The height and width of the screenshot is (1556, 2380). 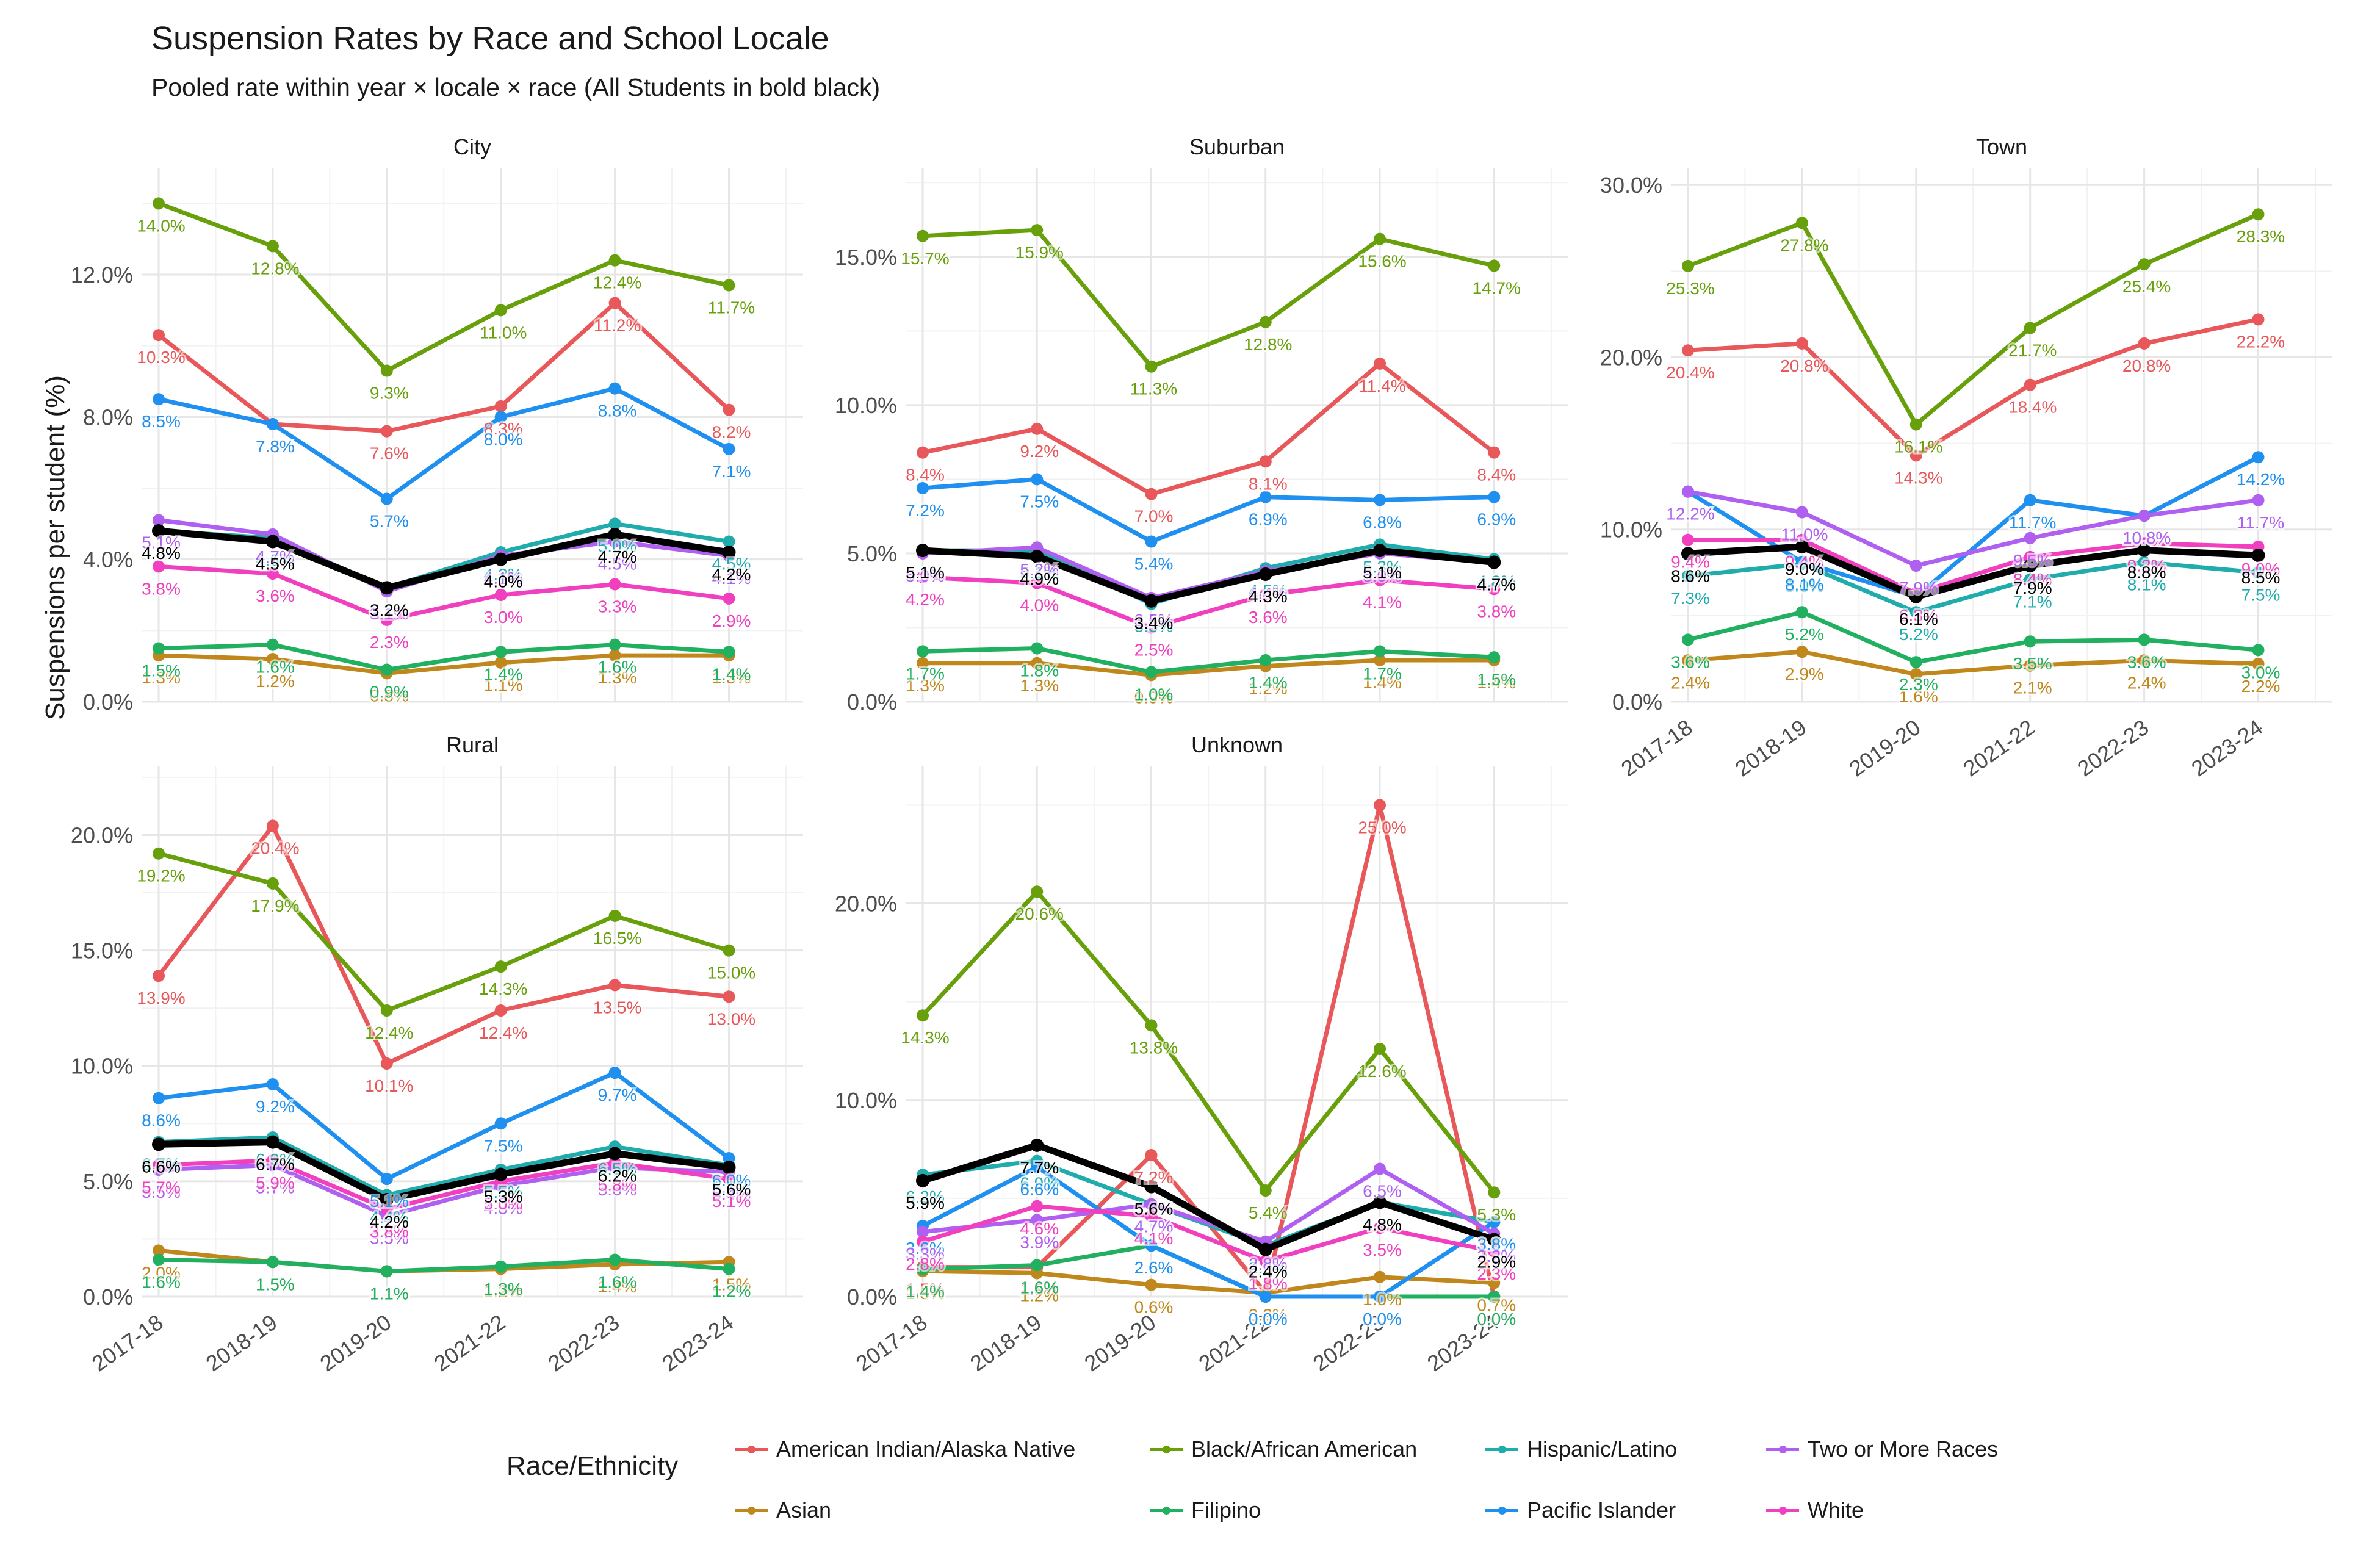 I want to click on data-label: 7.2%, so click(x=926, y=510).